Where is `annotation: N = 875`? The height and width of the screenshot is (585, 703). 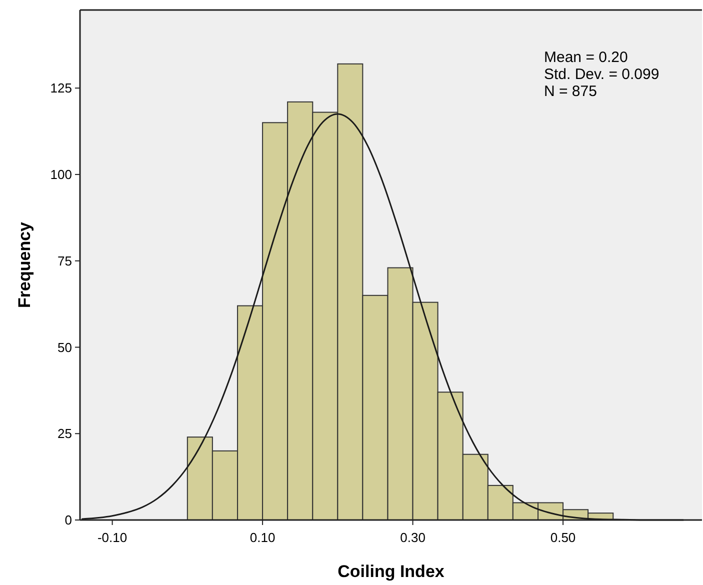 annotation: N = 875 is located at coordinates (570, 91).